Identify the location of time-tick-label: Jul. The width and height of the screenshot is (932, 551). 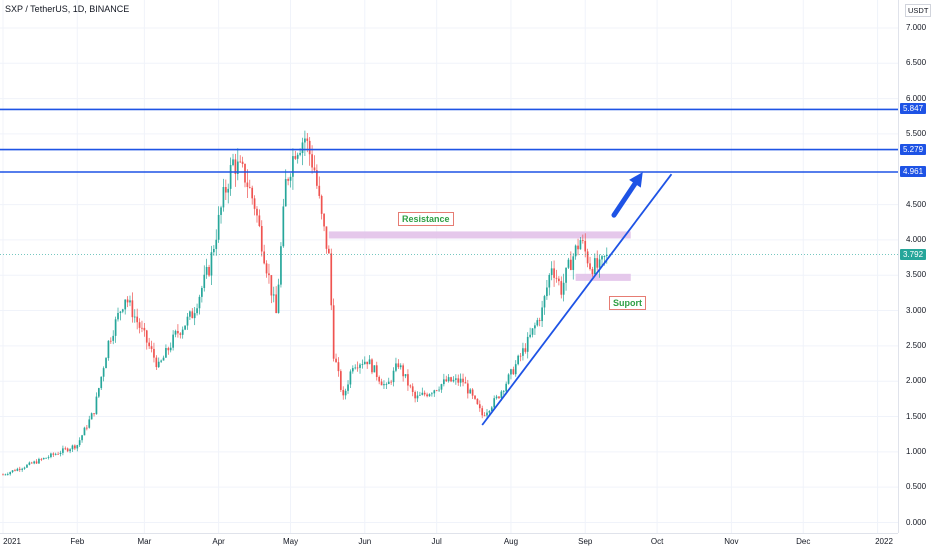
(436, 541).